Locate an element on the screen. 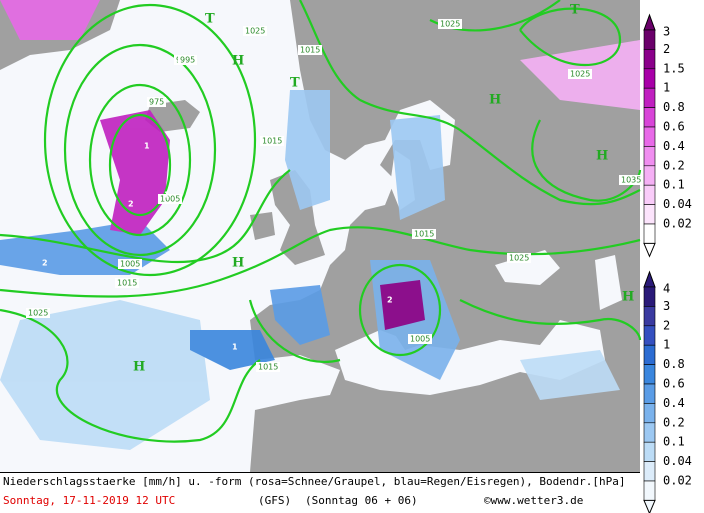  legend-label: 1.5 is located at coordinates (674, 68).